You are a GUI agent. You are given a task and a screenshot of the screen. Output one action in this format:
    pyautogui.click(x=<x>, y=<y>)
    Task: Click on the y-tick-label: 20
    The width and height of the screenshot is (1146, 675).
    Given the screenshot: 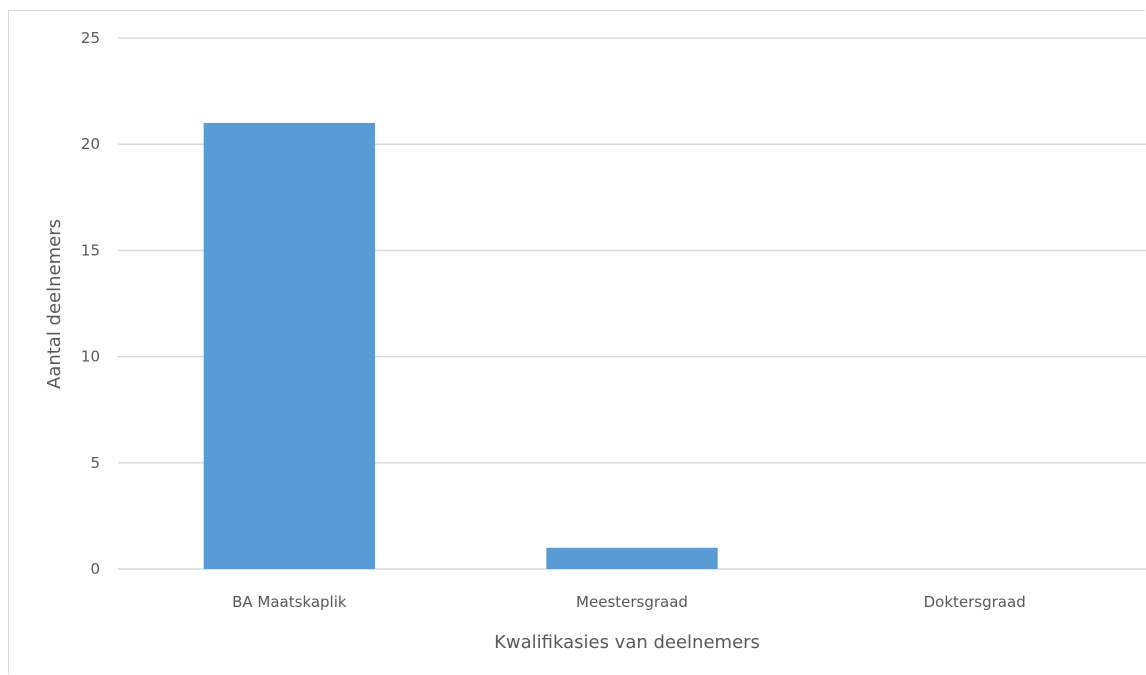 What is the action you would take?
    pyautogui.click(x=90, y=144)
    